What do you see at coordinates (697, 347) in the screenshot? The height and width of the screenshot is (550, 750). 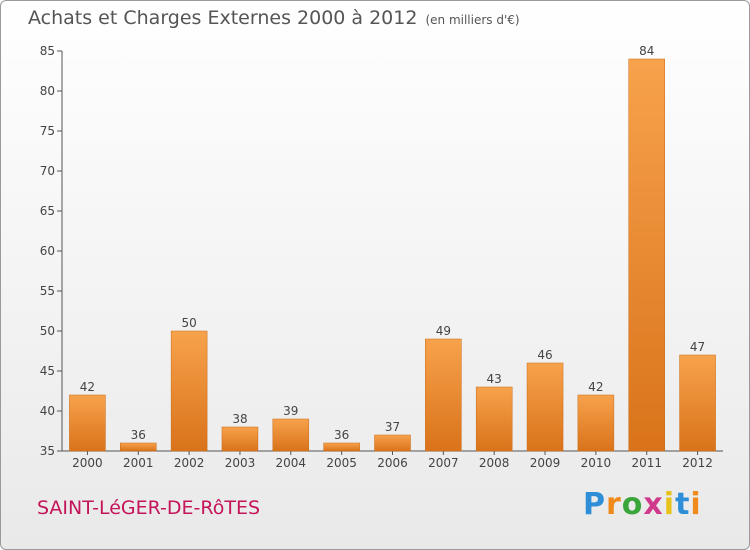 I see `data-label-2012: 47` at bounding box center [697, 347].